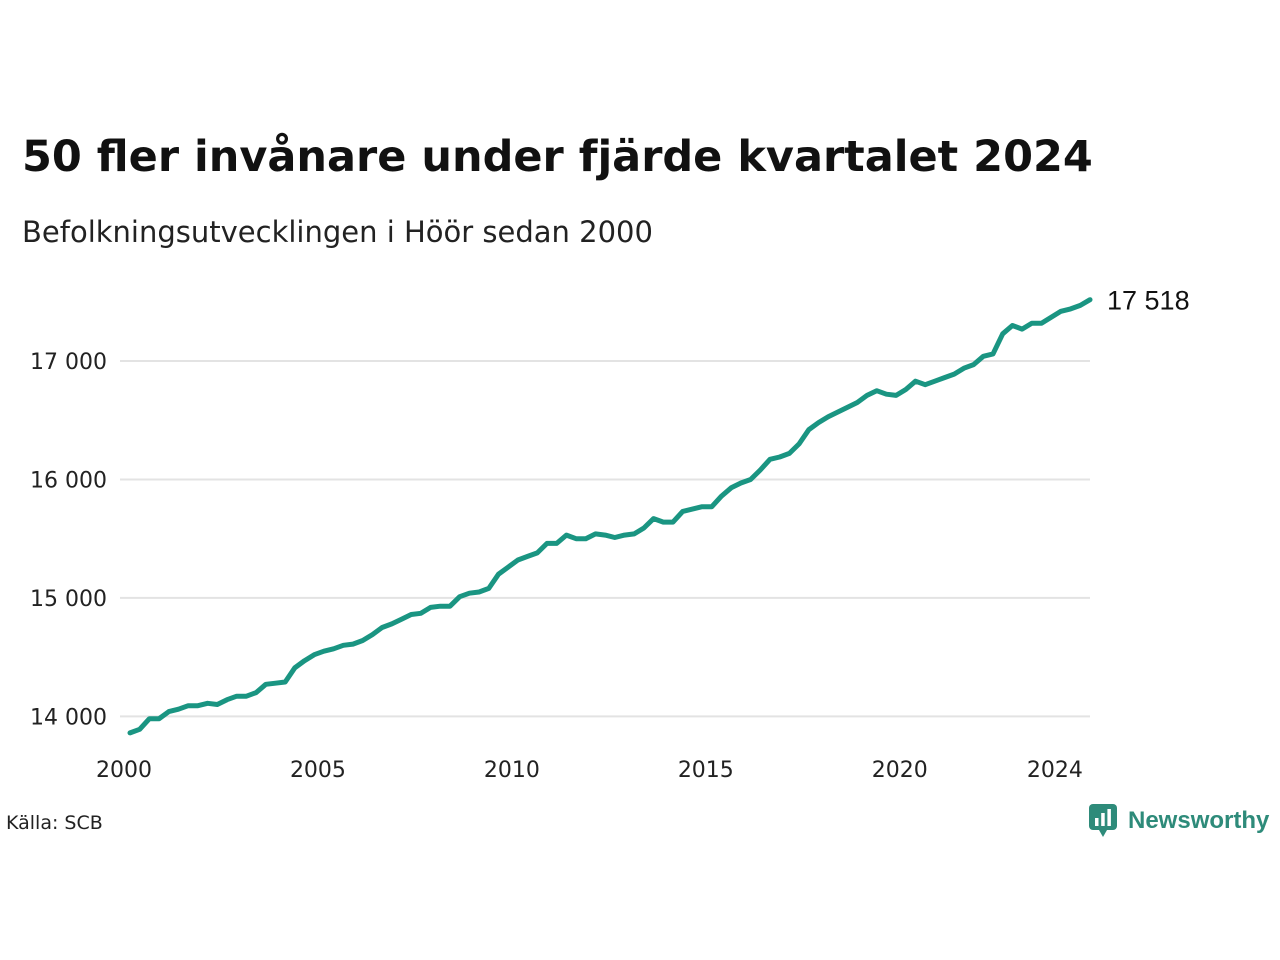 The height and width of the screenshot is (960, 1280). What do you see at coordinates (1103, 820) in the screenshot?
I see `newsworthy-logo-icon` at bounding box center [1103, 820].